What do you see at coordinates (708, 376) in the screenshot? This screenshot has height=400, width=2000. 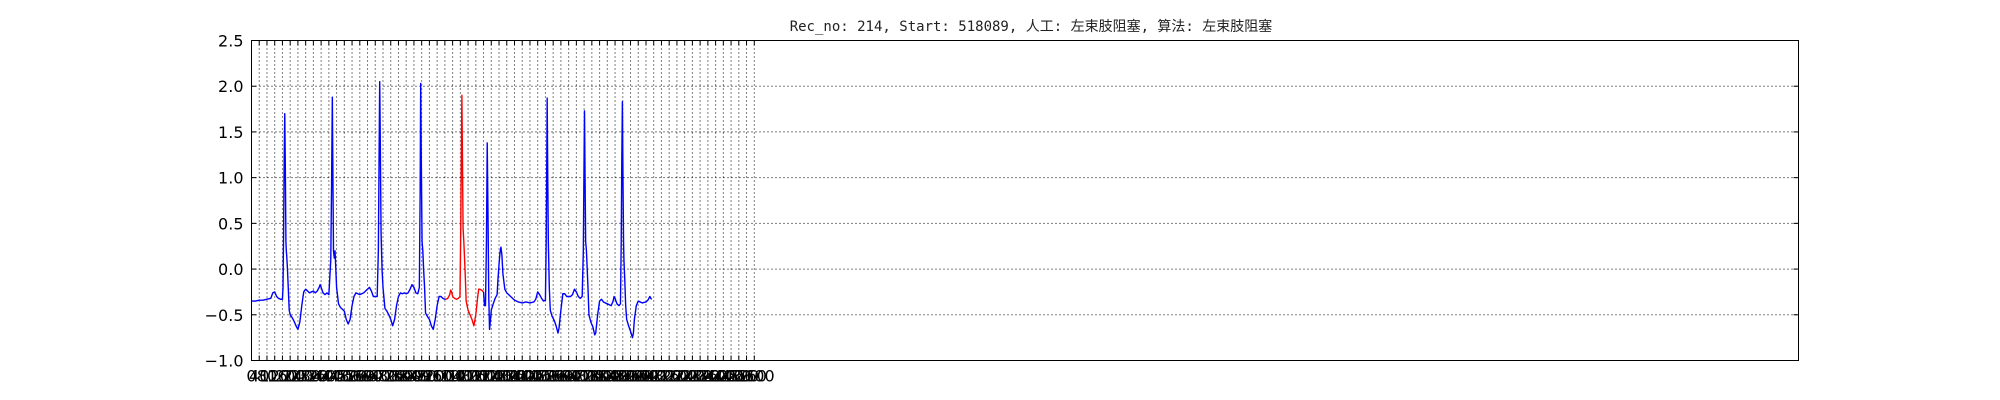 I see `x-tick-label: 2360` at bounding box center [708, 376].